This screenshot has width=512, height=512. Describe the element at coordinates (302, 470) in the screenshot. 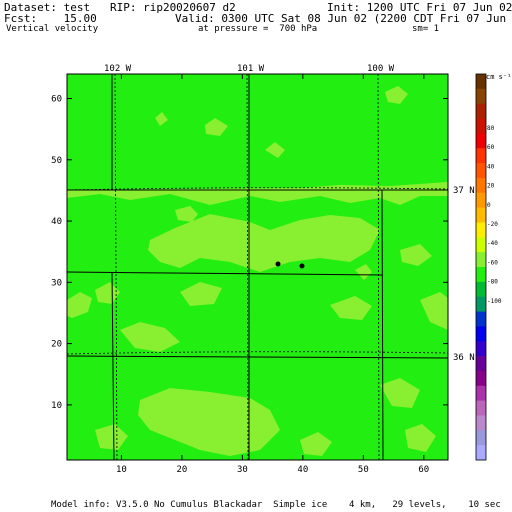

I see `x-tick-label: 40` at that location.